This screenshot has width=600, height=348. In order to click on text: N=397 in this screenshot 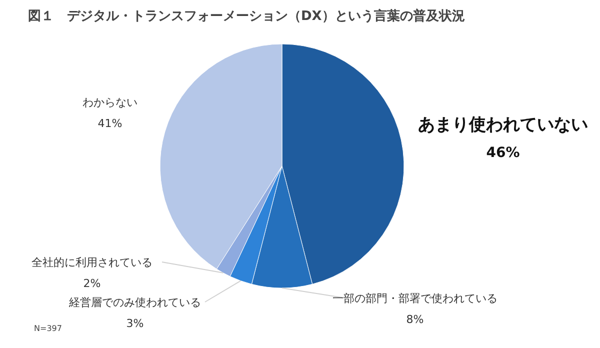, I will do `click(48, 328)`.